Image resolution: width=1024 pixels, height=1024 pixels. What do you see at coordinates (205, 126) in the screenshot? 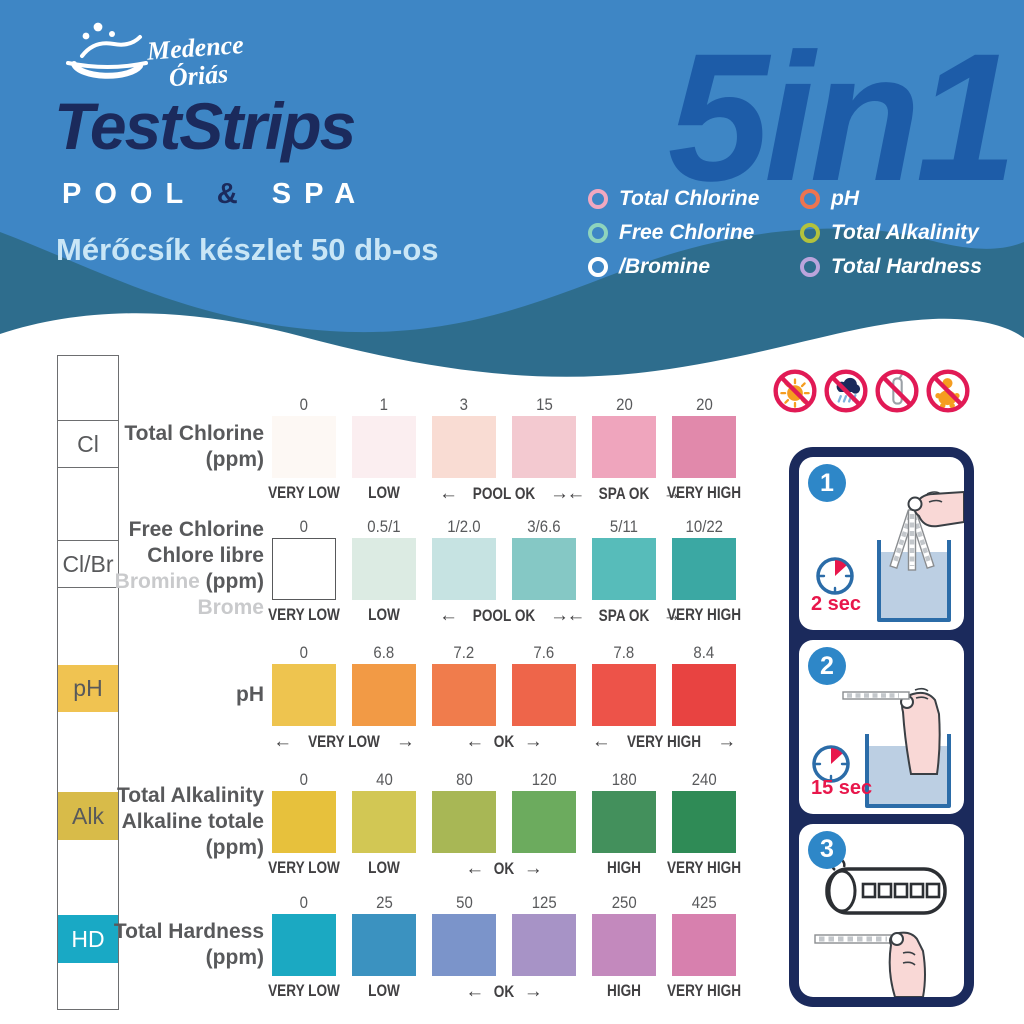
I see `product-title: TestStrips` at bounding box center [205, 126].